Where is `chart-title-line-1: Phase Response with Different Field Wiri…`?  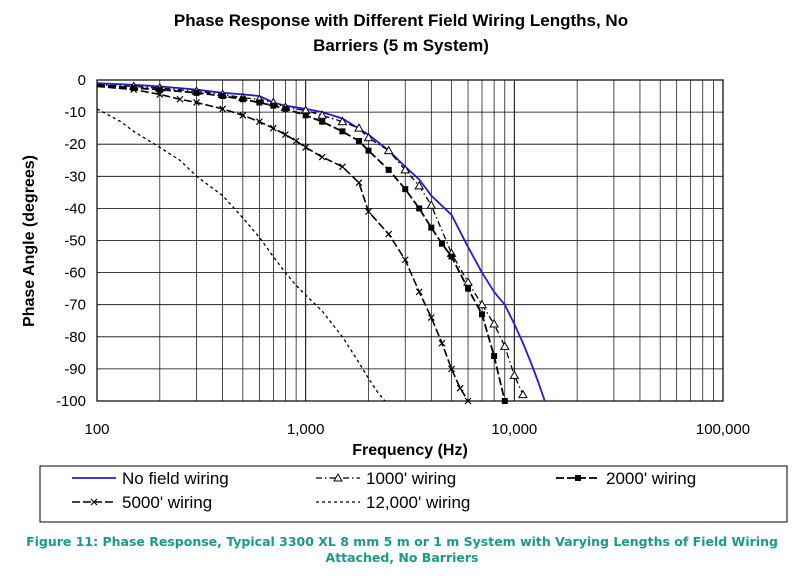 chart-title-line-1: Phase Response with Different Field Wiri… is located at coordinates (401, 20).